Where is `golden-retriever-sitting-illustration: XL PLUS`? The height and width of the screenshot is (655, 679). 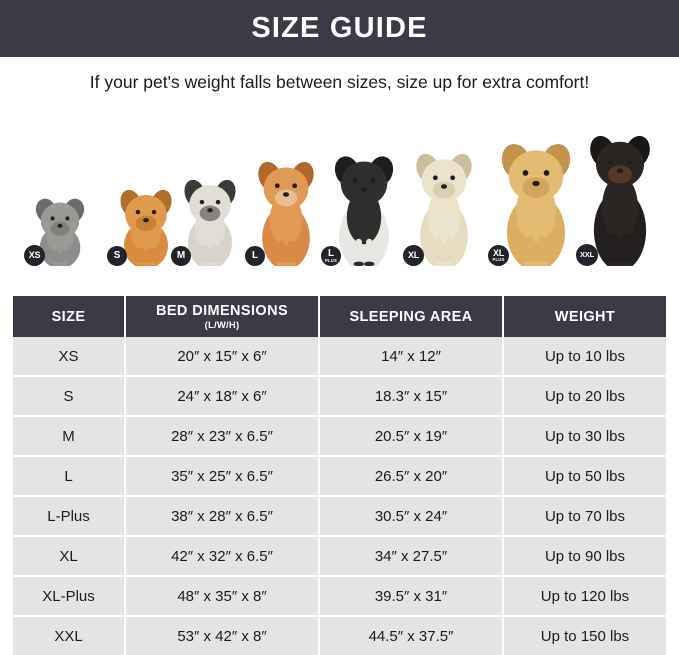
golden-retriever-sitting-illustration: XL PLUS is located at coordinates (532, 207).